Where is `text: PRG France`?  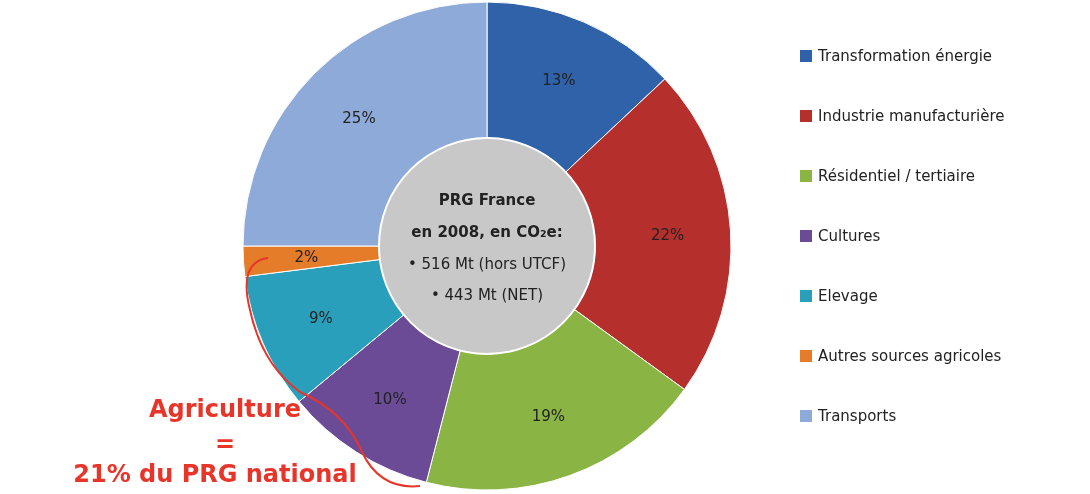 text: PRG France is located at coordinates (487, 200).